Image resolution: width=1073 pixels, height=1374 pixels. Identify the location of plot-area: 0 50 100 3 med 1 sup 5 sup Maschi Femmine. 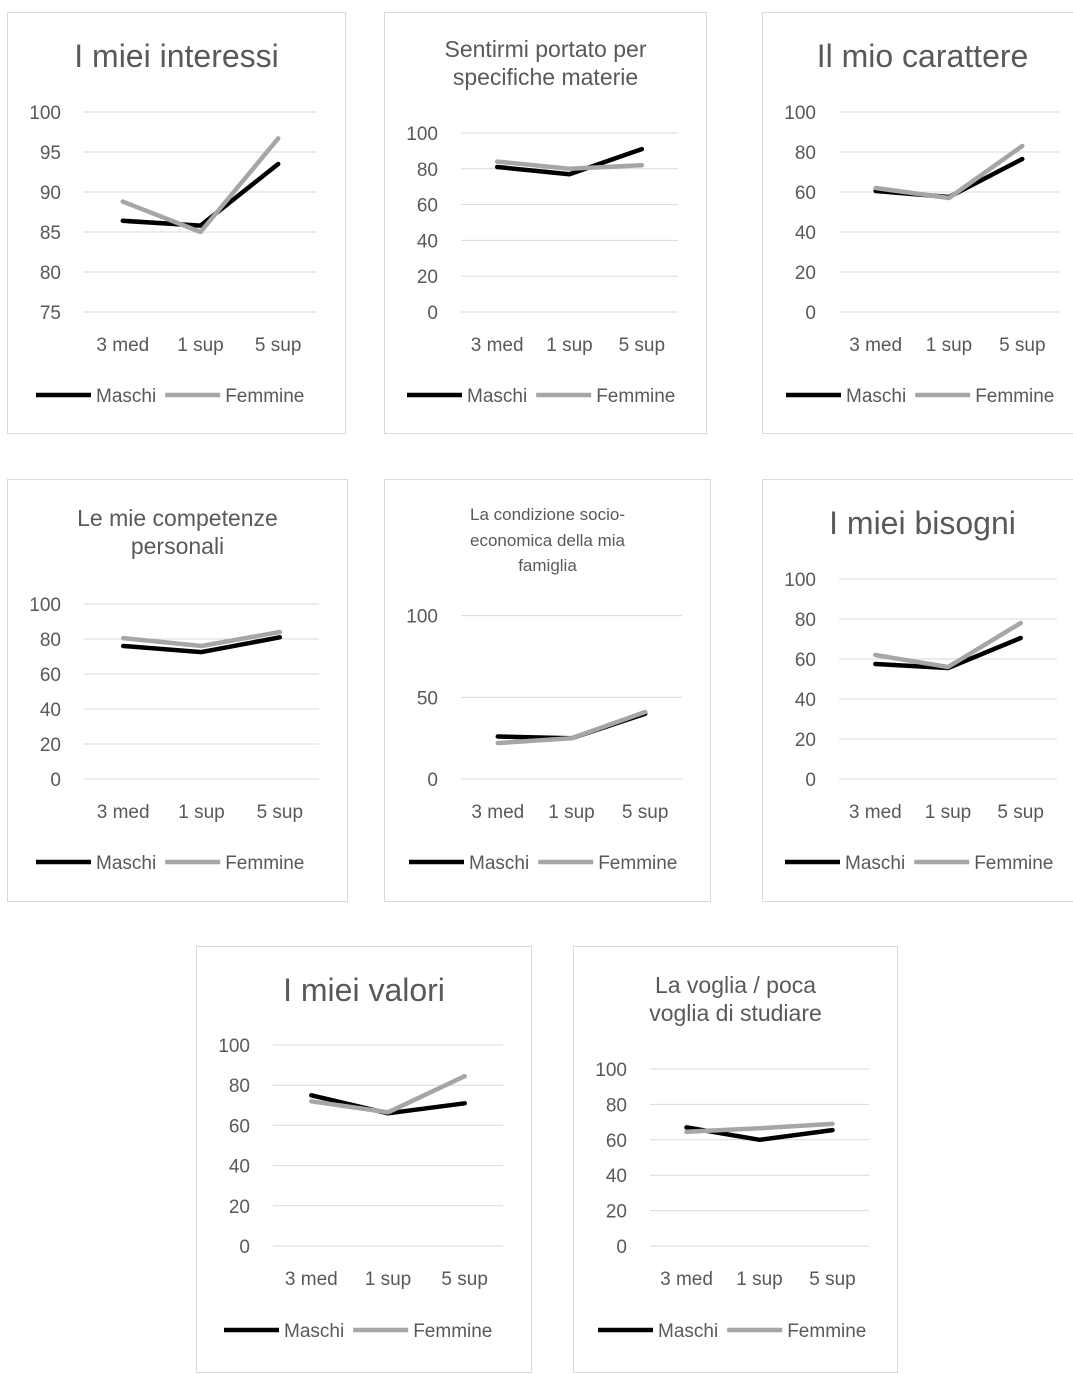
(544, 740).